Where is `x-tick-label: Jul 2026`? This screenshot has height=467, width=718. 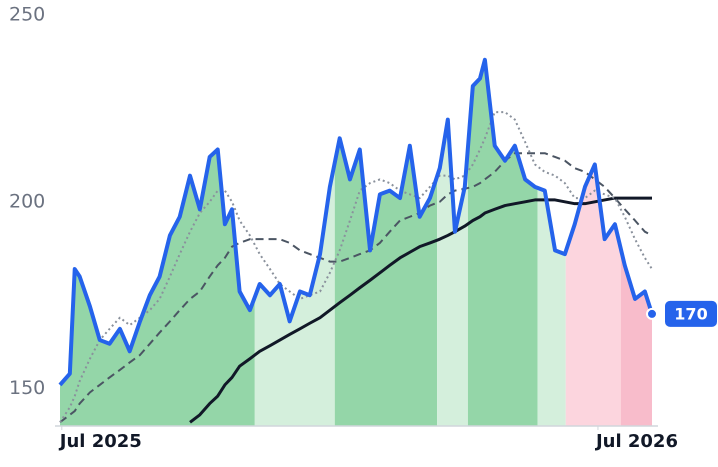
x-tick-label: Jul 2026 is located at coordinates (636, 441).